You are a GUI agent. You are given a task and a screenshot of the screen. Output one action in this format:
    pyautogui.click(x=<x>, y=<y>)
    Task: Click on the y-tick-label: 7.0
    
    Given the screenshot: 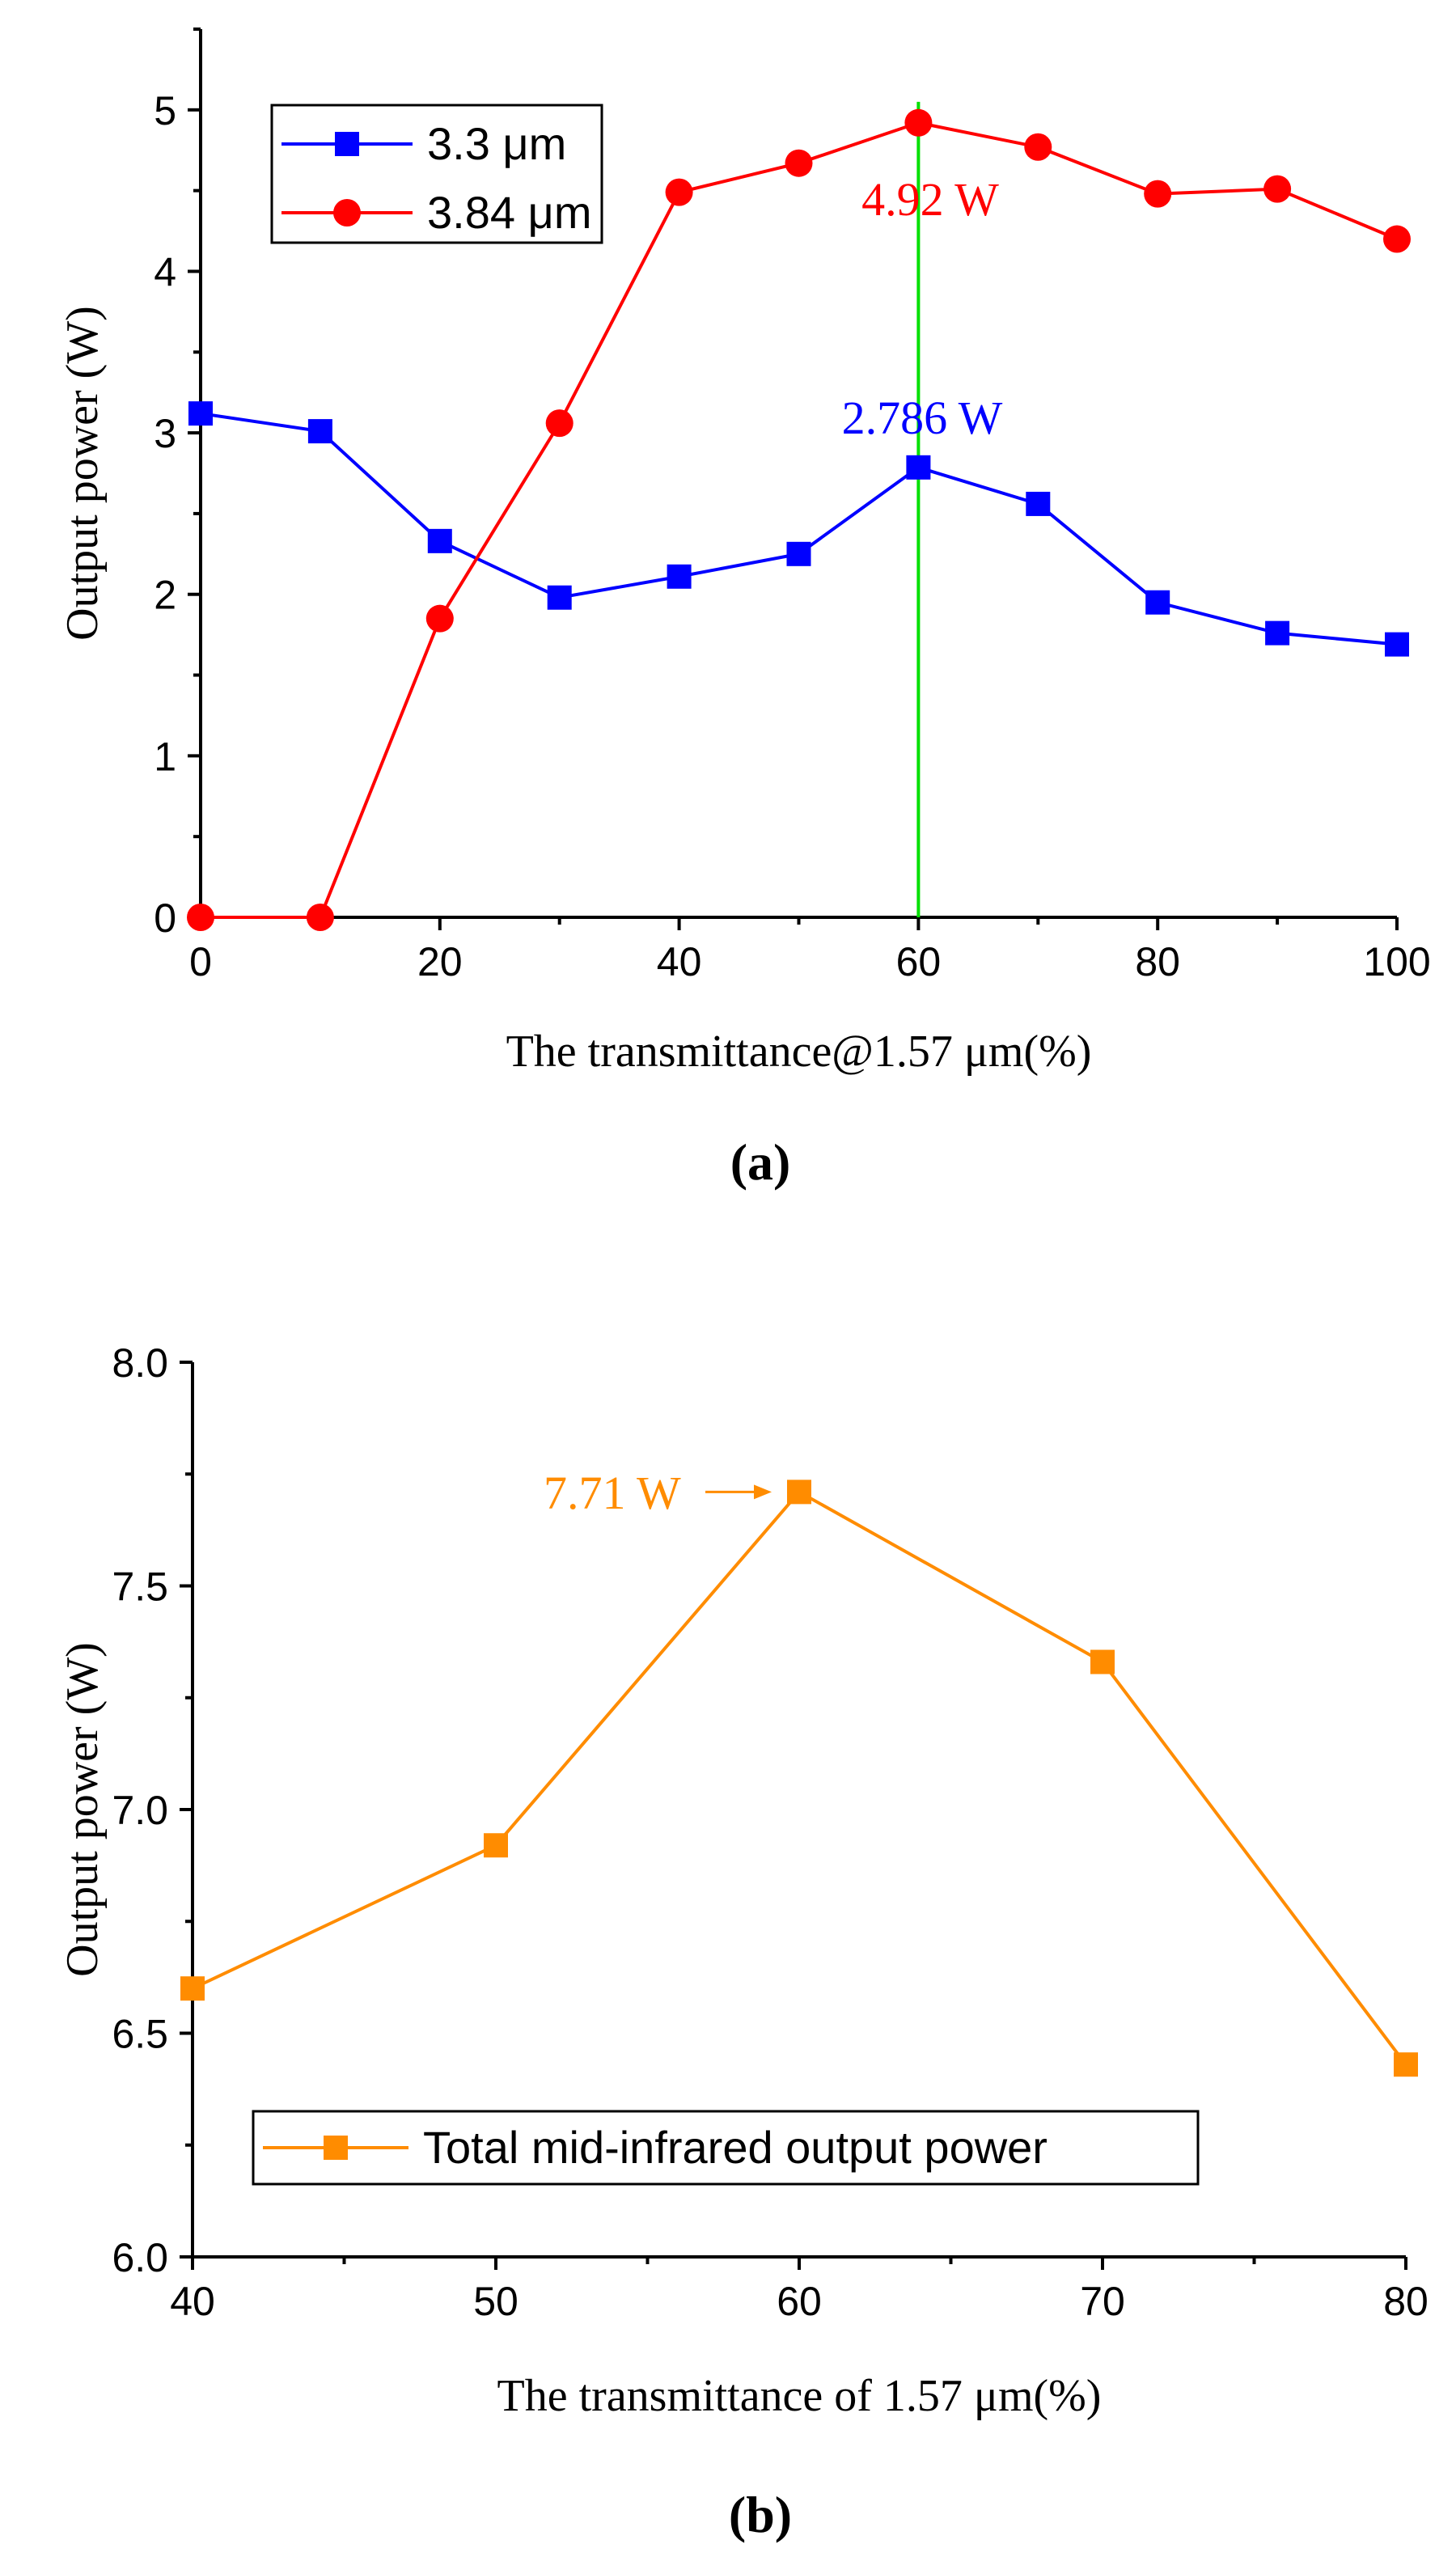 What is the action you would take?
    pyautogui.click(x=140, y=1810)
    